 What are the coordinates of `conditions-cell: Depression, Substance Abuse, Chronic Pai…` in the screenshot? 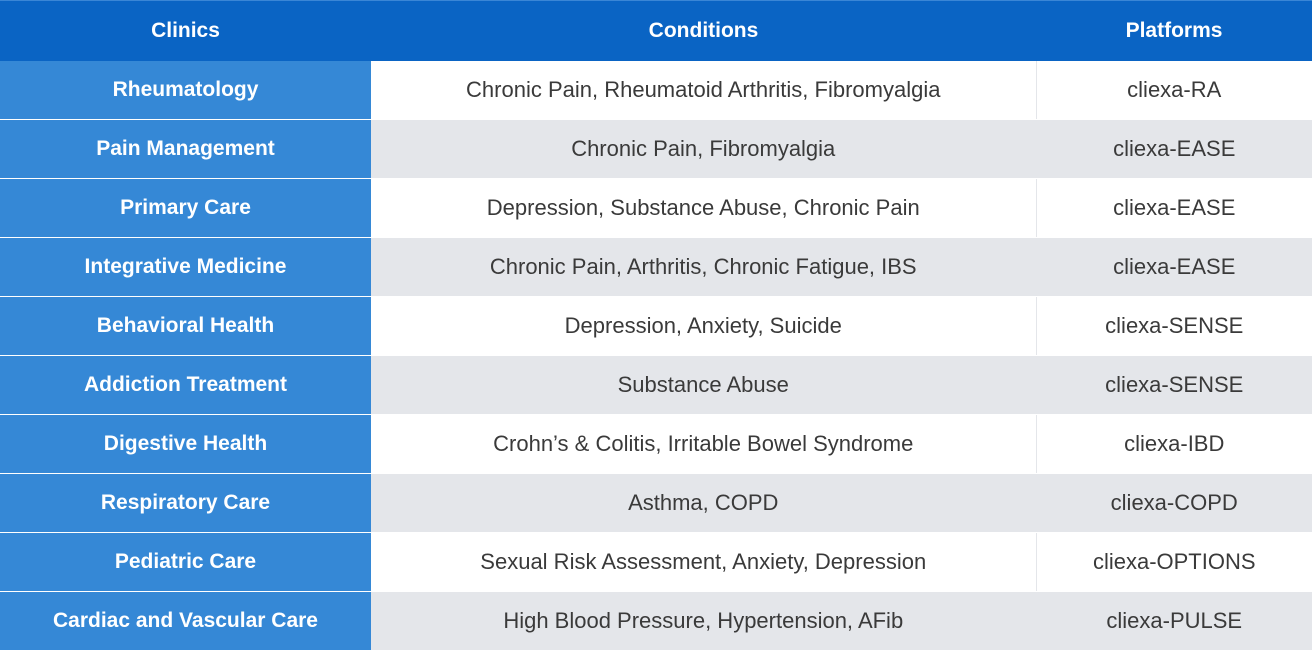 It's located at (704, 208).